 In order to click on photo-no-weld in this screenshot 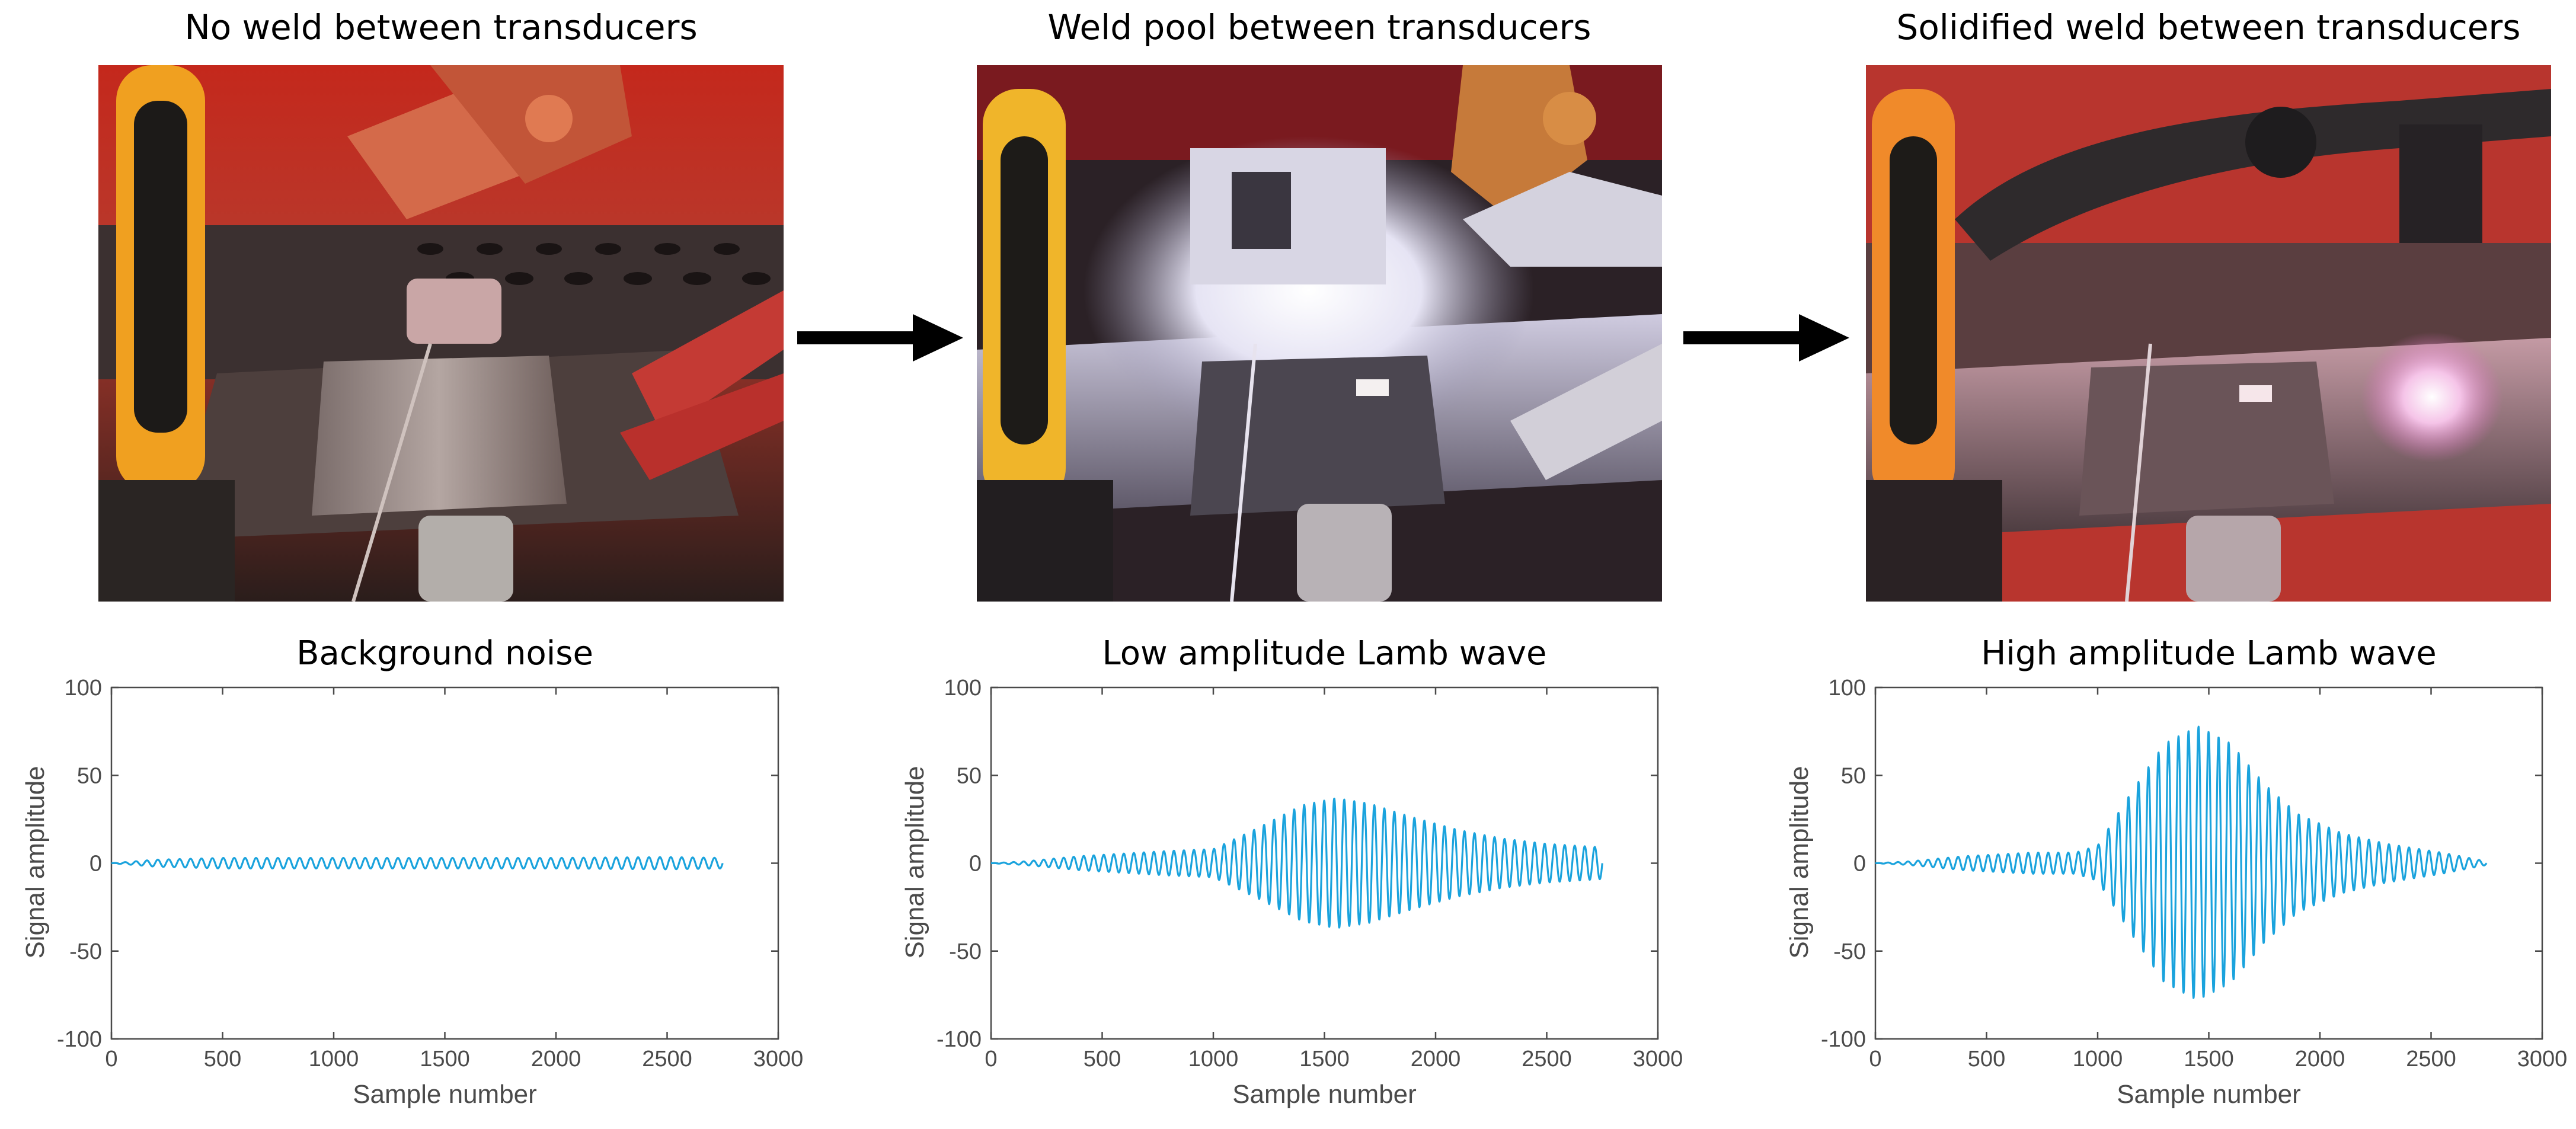, I will do `click(441, 333)`.